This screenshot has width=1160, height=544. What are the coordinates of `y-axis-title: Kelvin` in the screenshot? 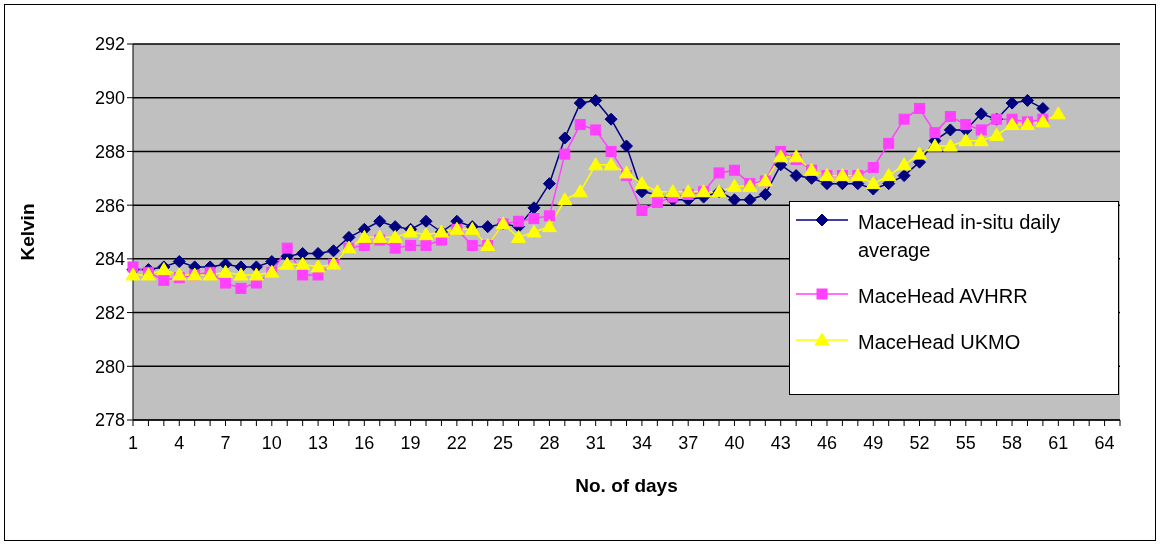 It's located at (27, 232).